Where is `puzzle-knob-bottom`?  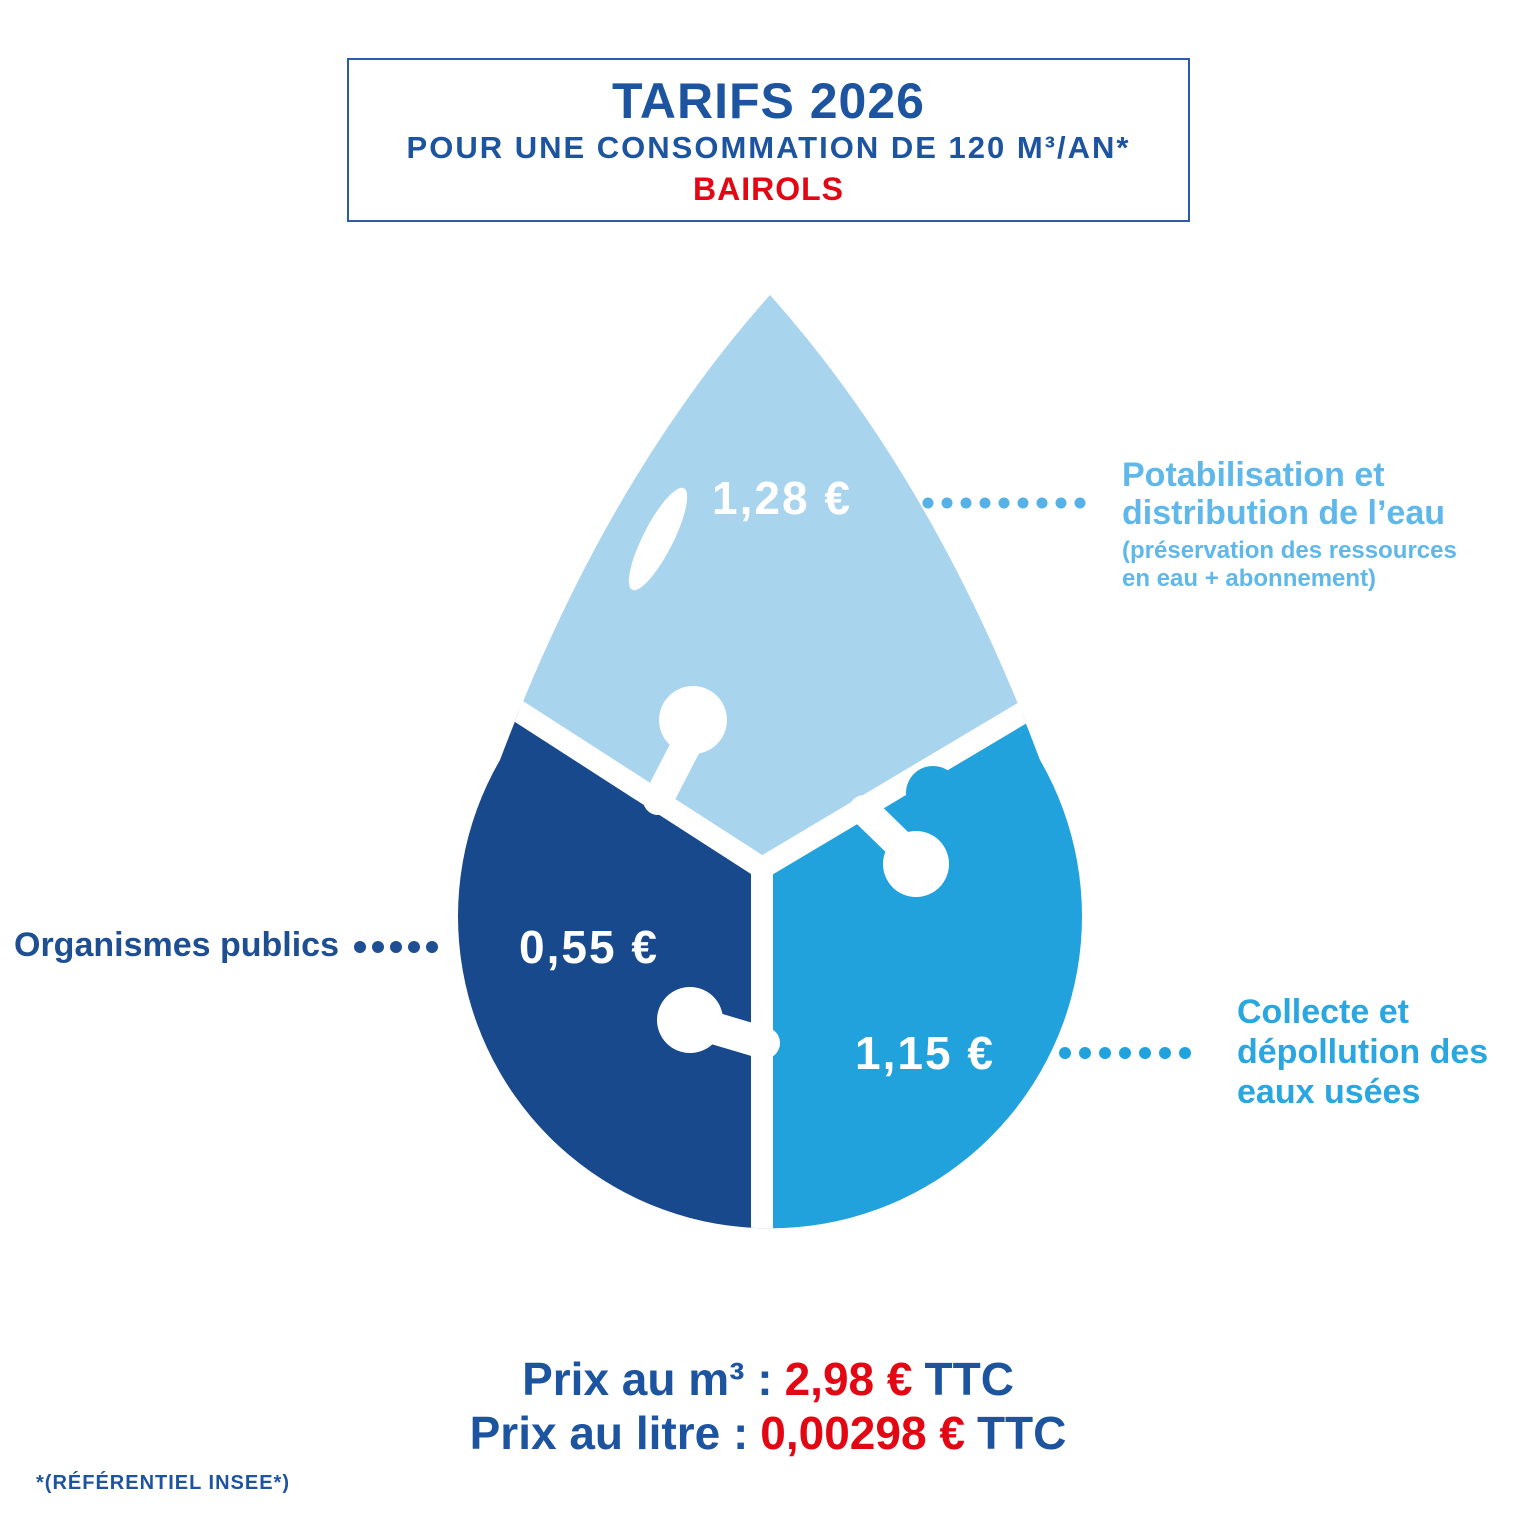
puzzle-knob-bottom is located at coordinates (718, 1023).